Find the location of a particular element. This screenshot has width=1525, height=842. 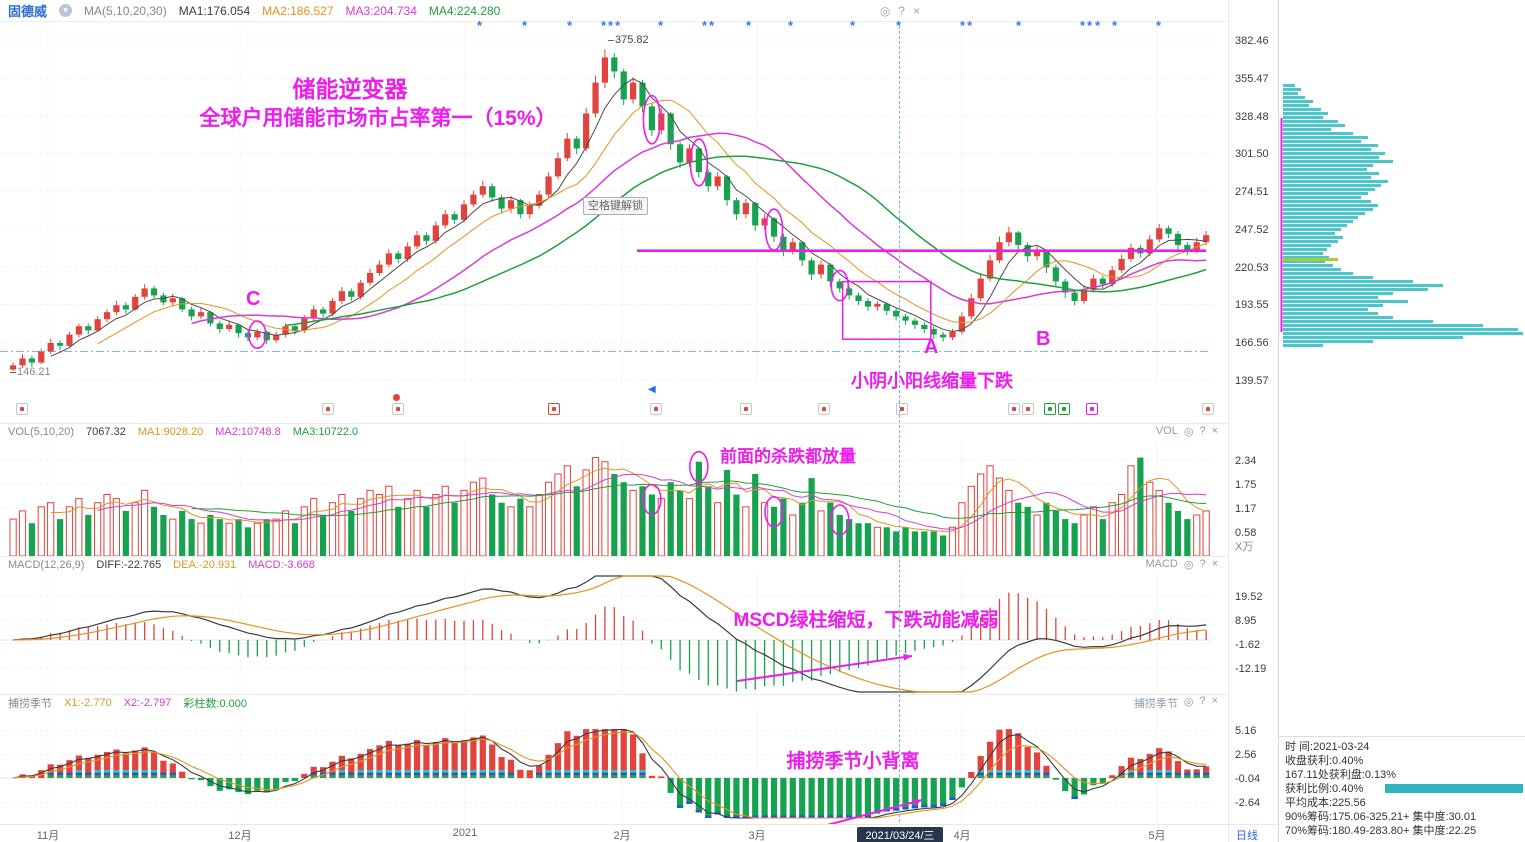

vol-value: 7067.32 is located at coordinates (106, 431).